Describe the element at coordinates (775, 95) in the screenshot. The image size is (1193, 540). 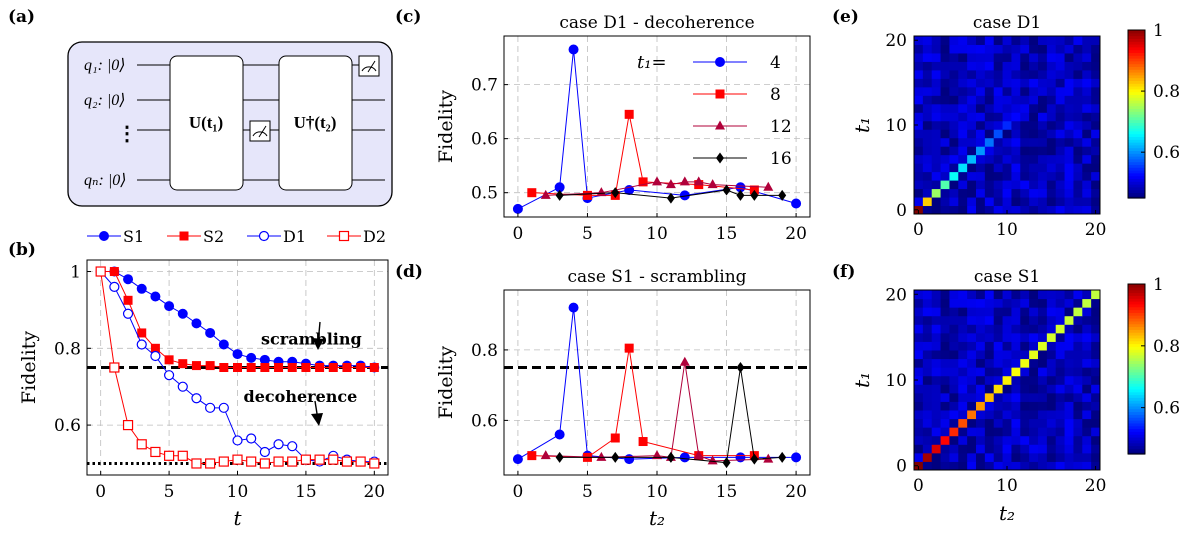
I see `legend-label: 8` at that location.